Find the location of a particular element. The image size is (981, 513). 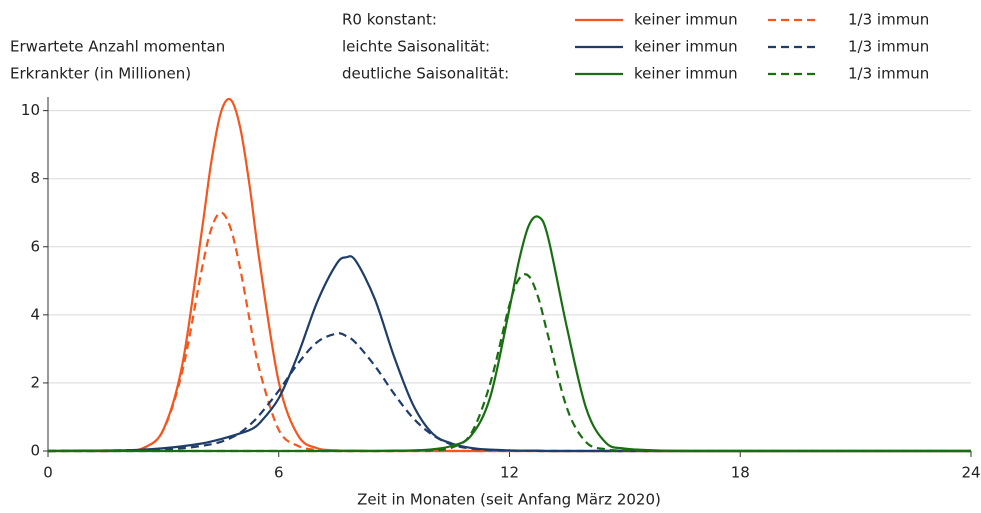

y-axis-label: Erkrankter (in Millionen) is located at coordinates (100, 74).